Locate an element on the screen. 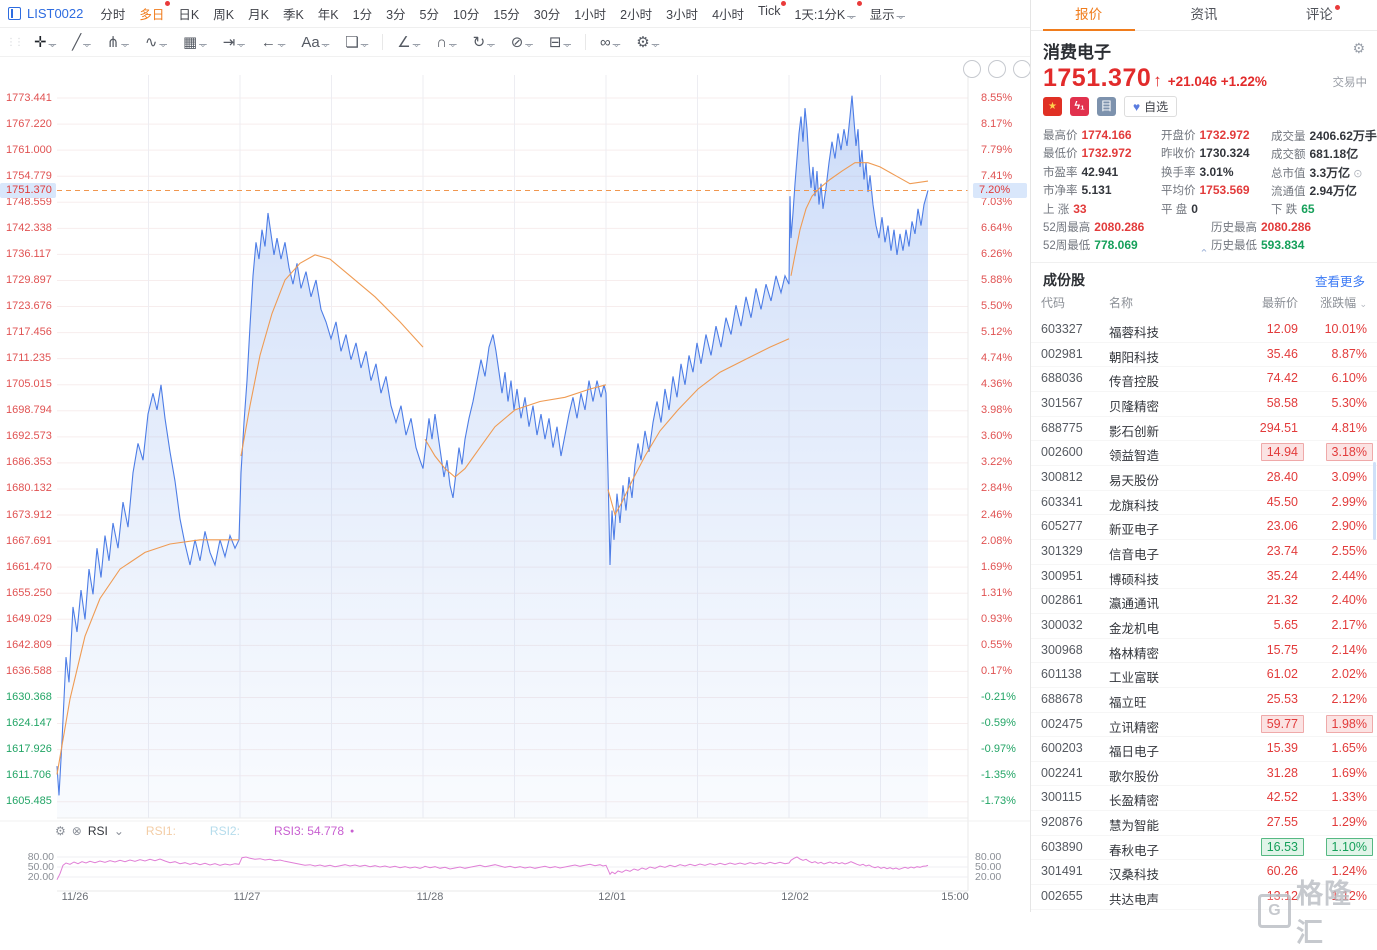 Image resolution: width=1377 pixels, height=950 pixels. interval-tab: 5分⌄ is located at coordinates (429, 15).